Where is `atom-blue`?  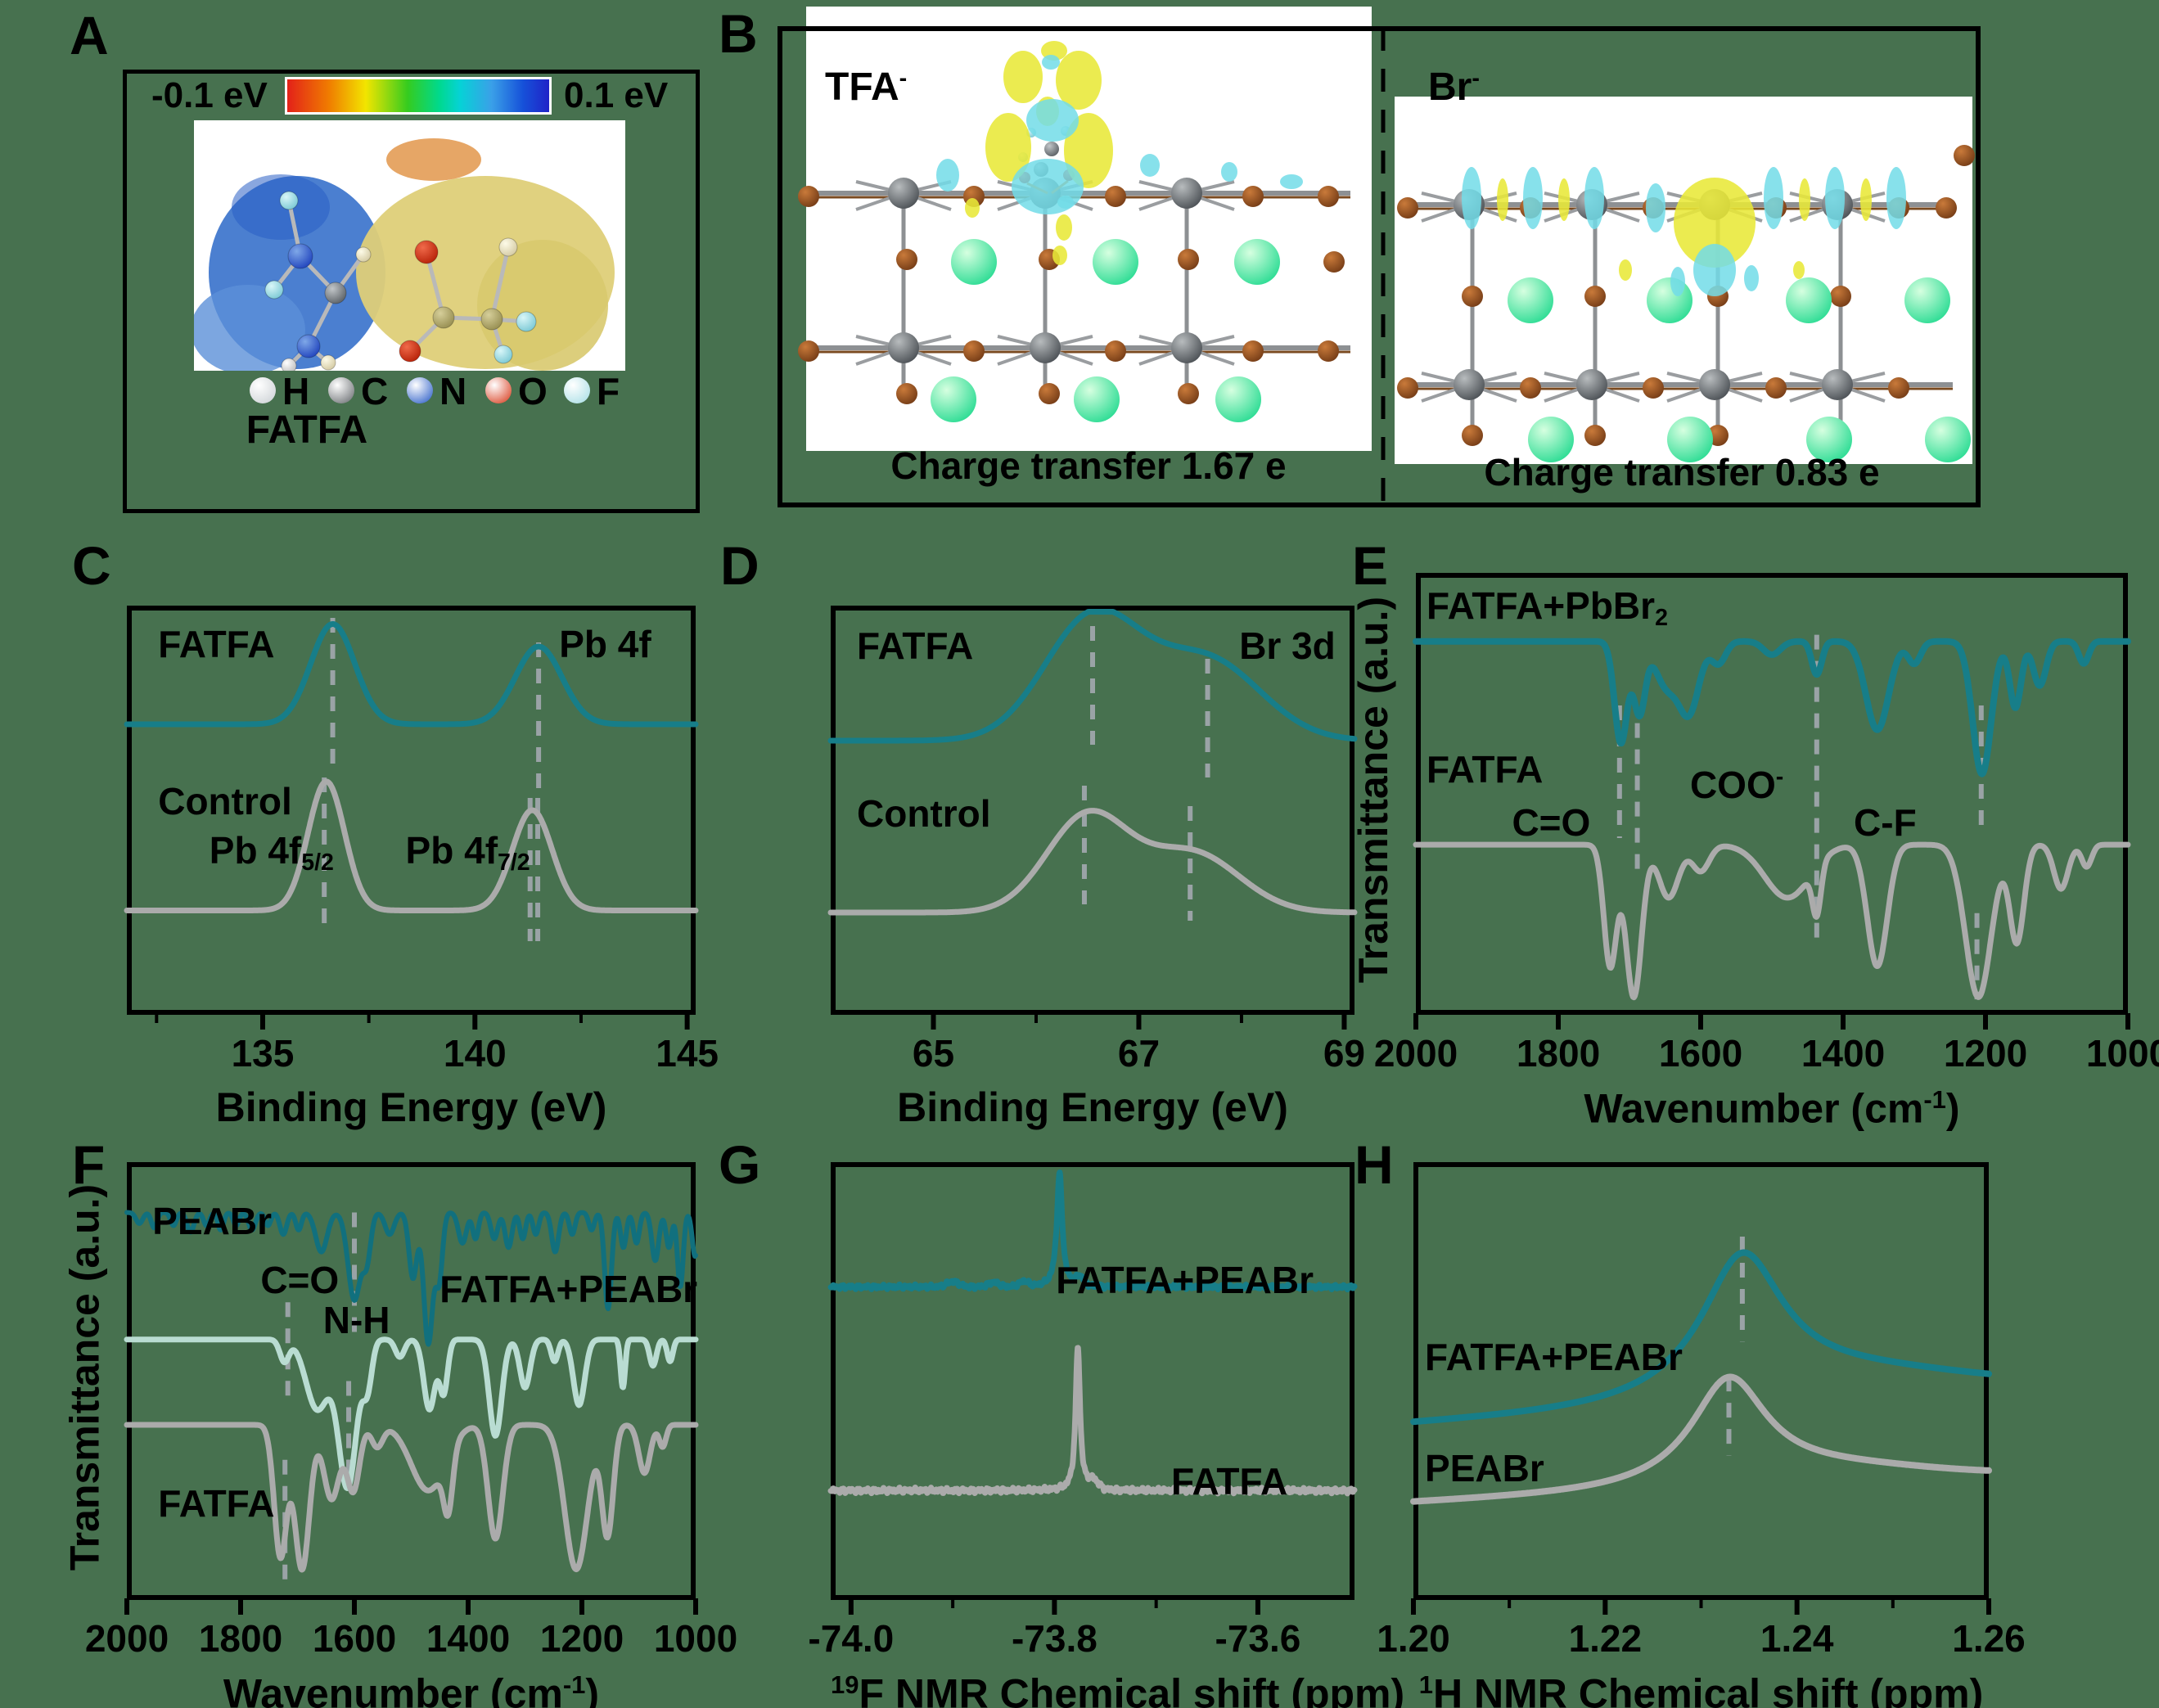 atom-blue is located at coordinates (308, 346).